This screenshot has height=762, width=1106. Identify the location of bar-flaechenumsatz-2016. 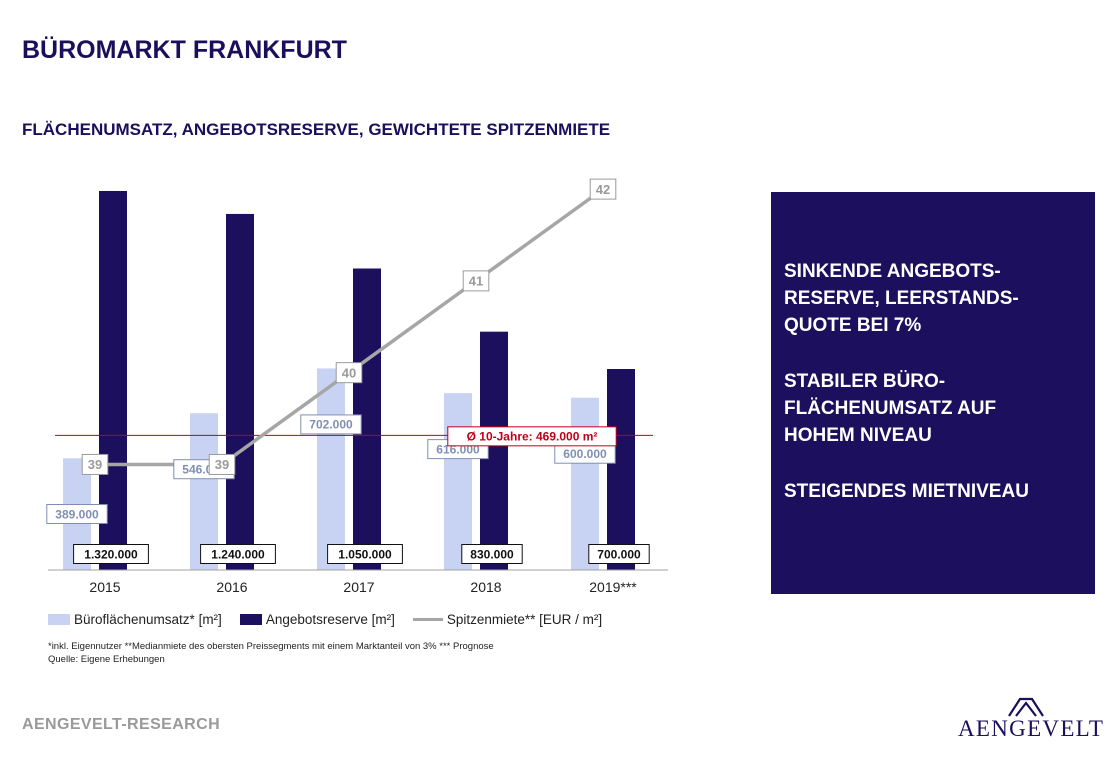
(204, 491).